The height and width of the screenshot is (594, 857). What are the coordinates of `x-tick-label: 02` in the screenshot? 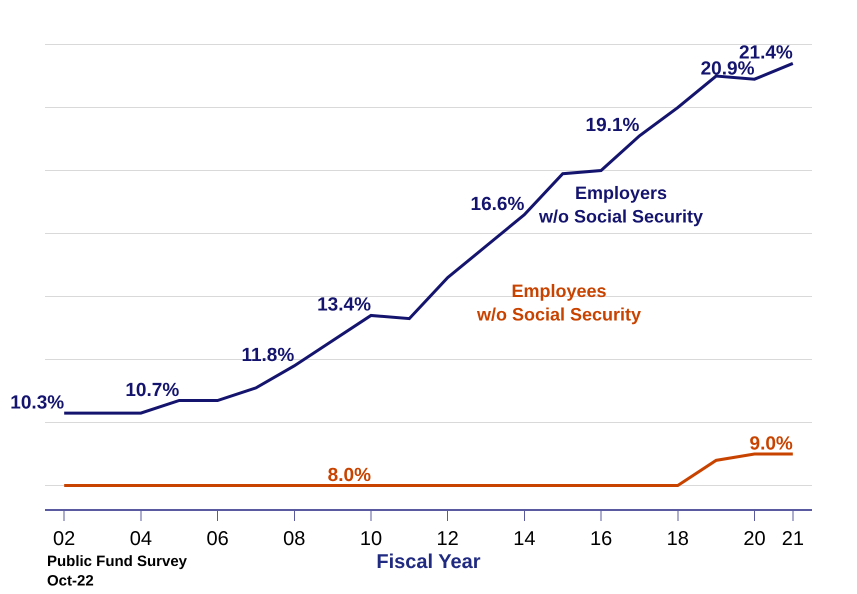 It's located at (64, 539).